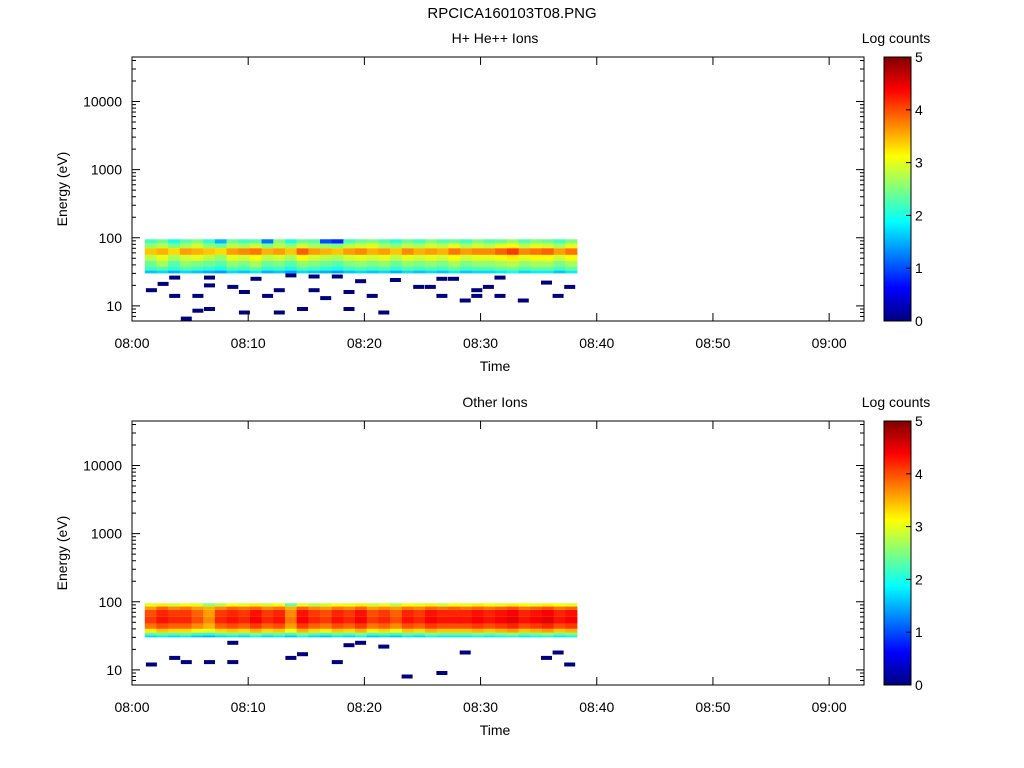 Image resolution: width=1024 pixels, height=768 pixels. I want to click on x-axis-label: Time, so click(495, 366).